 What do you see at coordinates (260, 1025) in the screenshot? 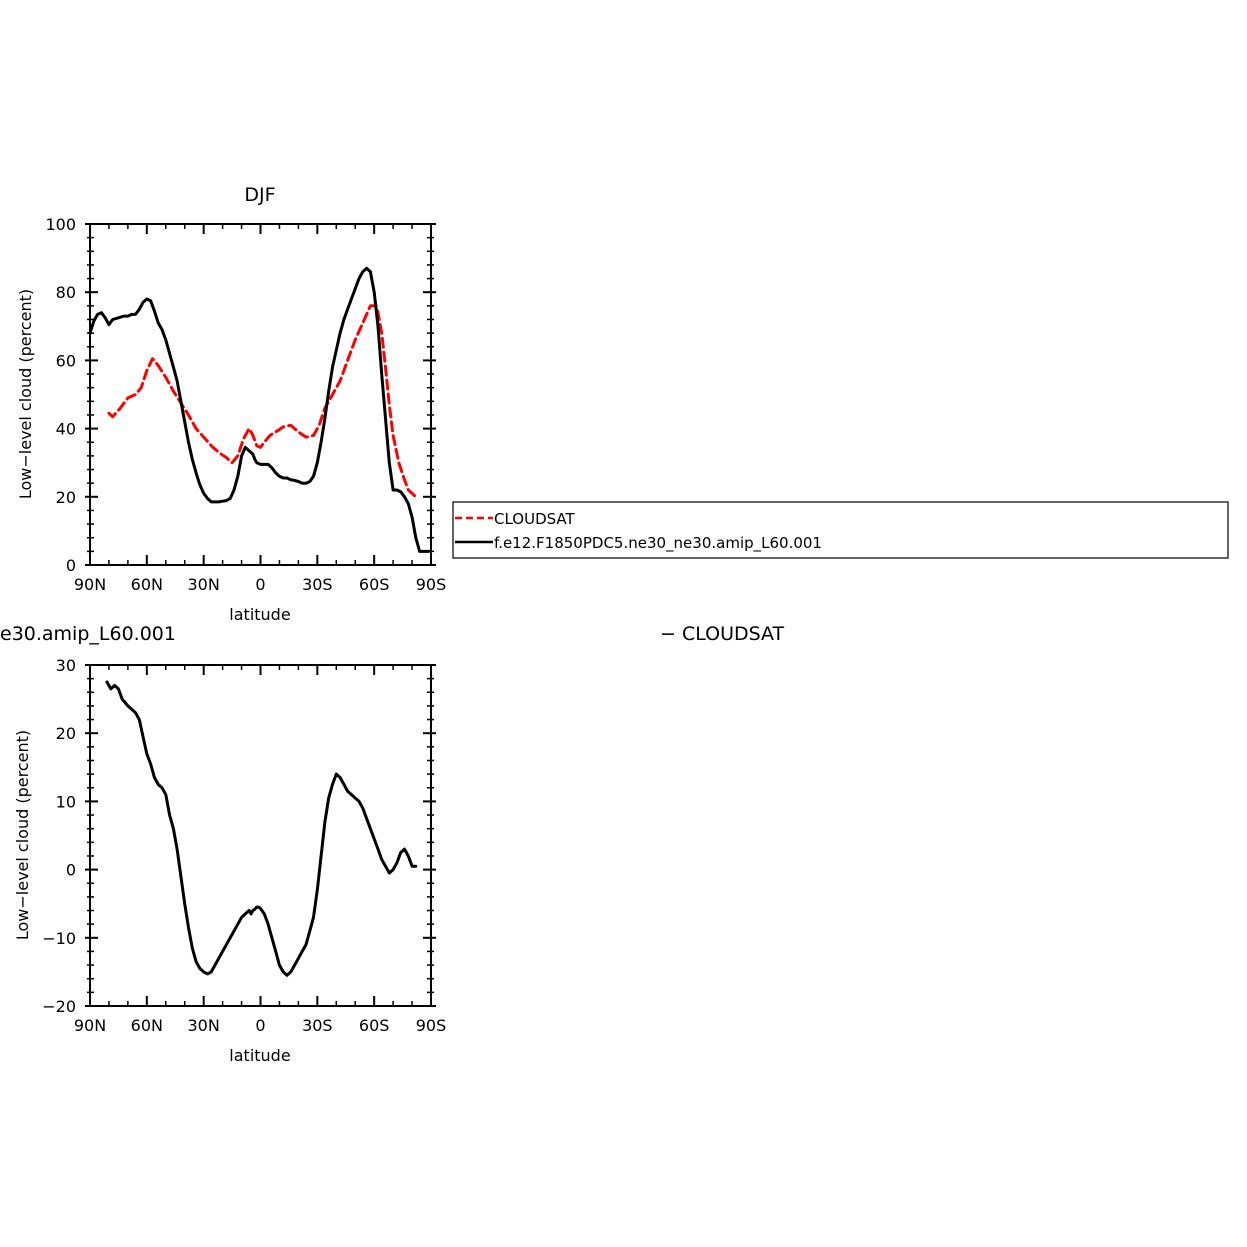
I see `bottom-x-tick-label: 0` at bounding box center [260, 1025].